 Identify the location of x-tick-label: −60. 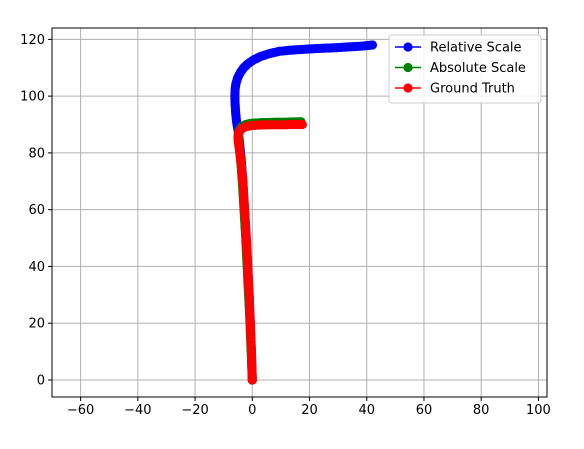
(80, 410).